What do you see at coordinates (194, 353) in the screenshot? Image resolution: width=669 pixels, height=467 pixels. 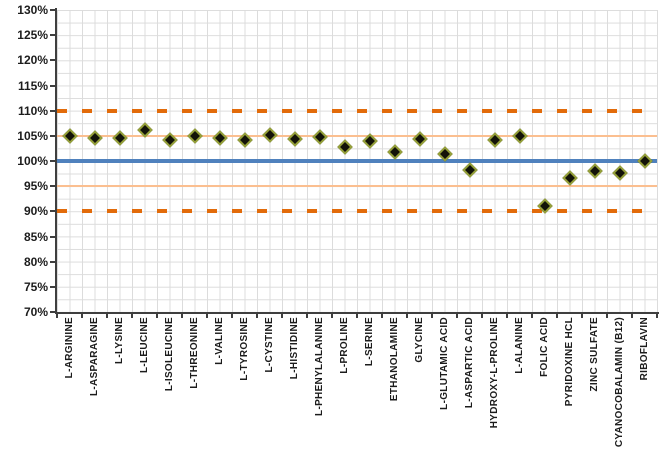 I see `x-axis-label: L-THREONINE` at bounding box center [194, 353].